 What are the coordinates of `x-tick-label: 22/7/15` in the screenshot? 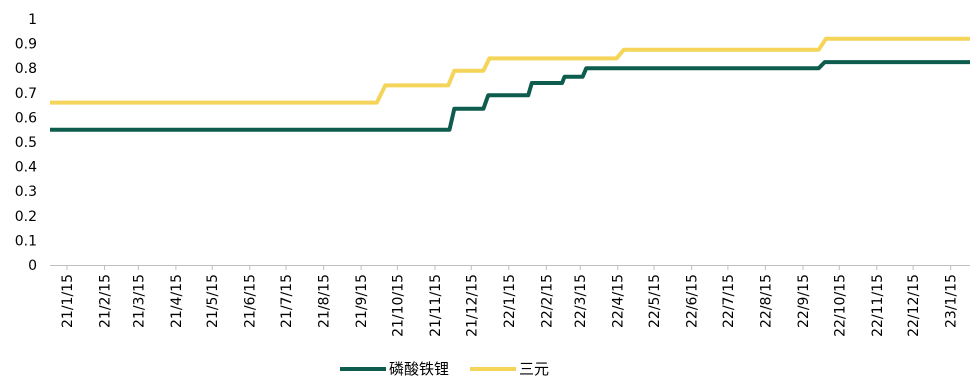 It's located at (729, 301).